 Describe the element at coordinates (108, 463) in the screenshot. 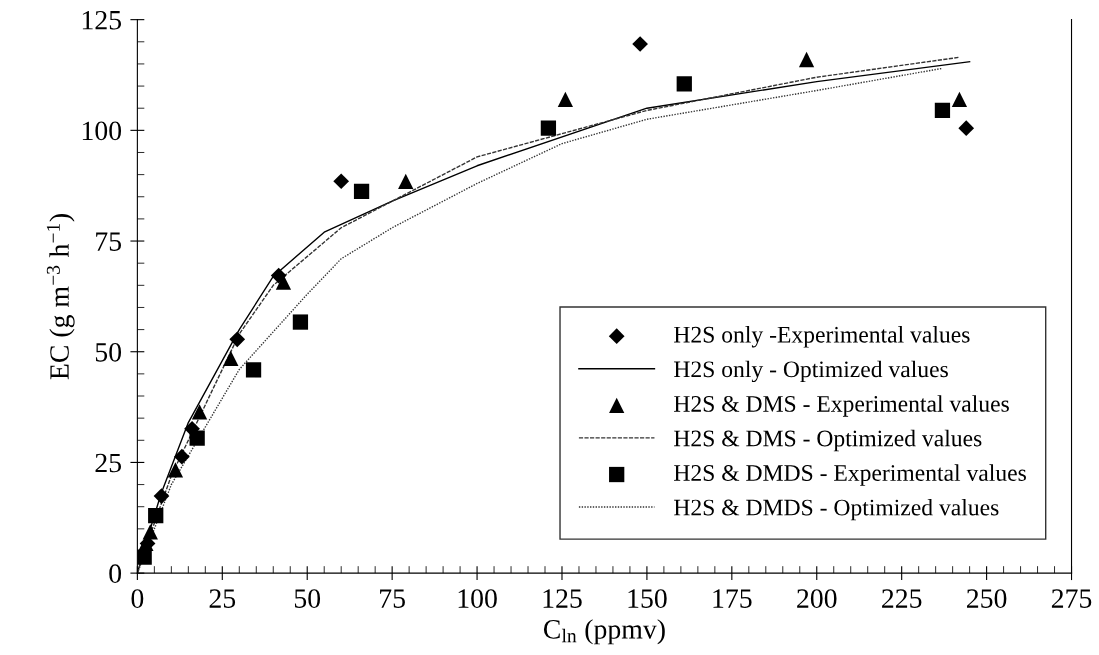

I see `y-tick-label: 25` at that location.